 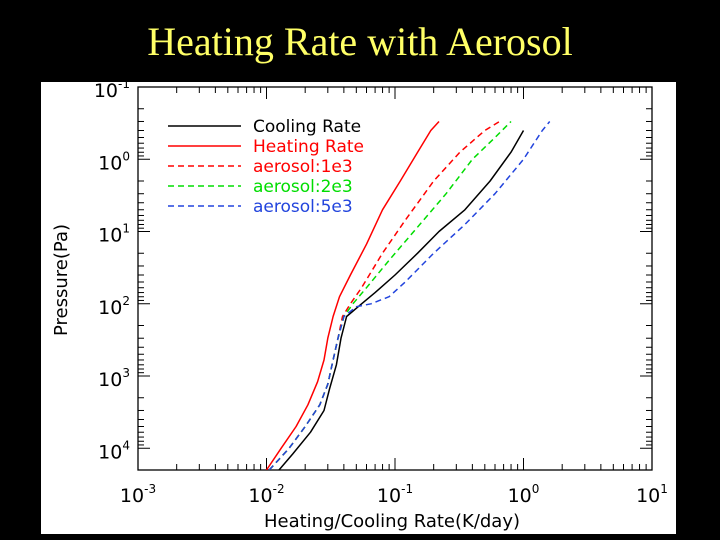 What do you see at coordinates (392, 521) in the screenshot?
I see `x-axis-title: Heating/Cooling Rate(K/day)` at bounding box center [392, 521].